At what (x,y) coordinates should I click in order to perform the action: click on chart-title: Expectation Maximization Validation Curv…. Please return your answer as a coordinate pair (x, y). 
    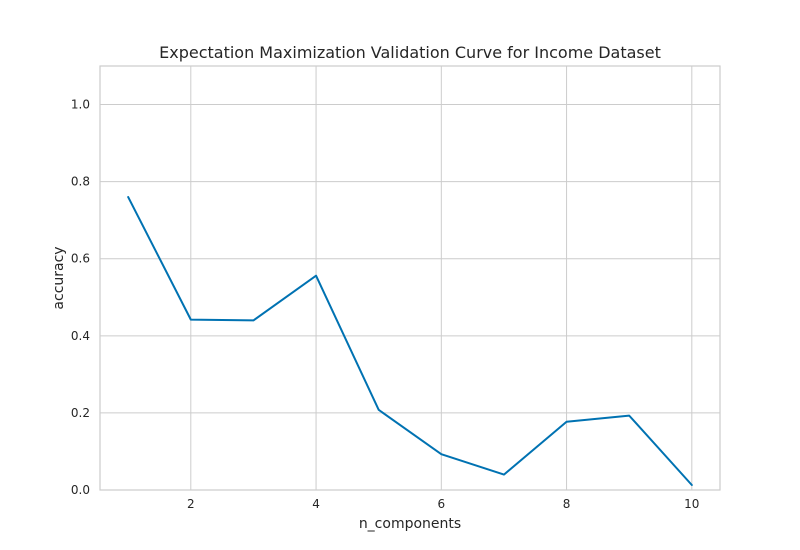
    Looking at the image, I should click on (410, 52).